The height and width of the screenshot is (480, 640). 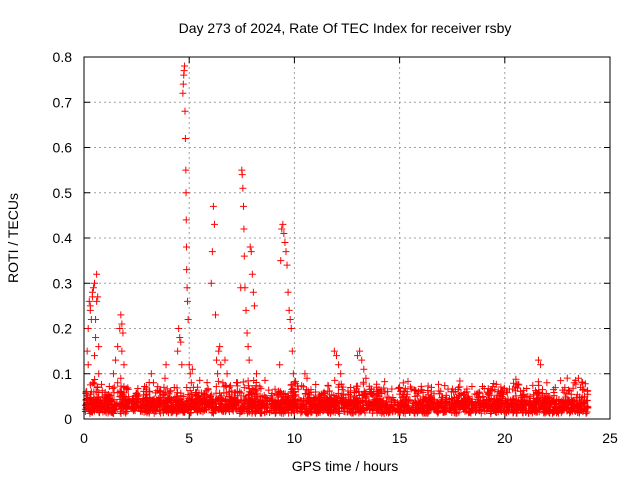 What do you see at coordinates (295, 438) in the screenshot?
I see `x-tick-label: 10` at bounding box center [295, 438].